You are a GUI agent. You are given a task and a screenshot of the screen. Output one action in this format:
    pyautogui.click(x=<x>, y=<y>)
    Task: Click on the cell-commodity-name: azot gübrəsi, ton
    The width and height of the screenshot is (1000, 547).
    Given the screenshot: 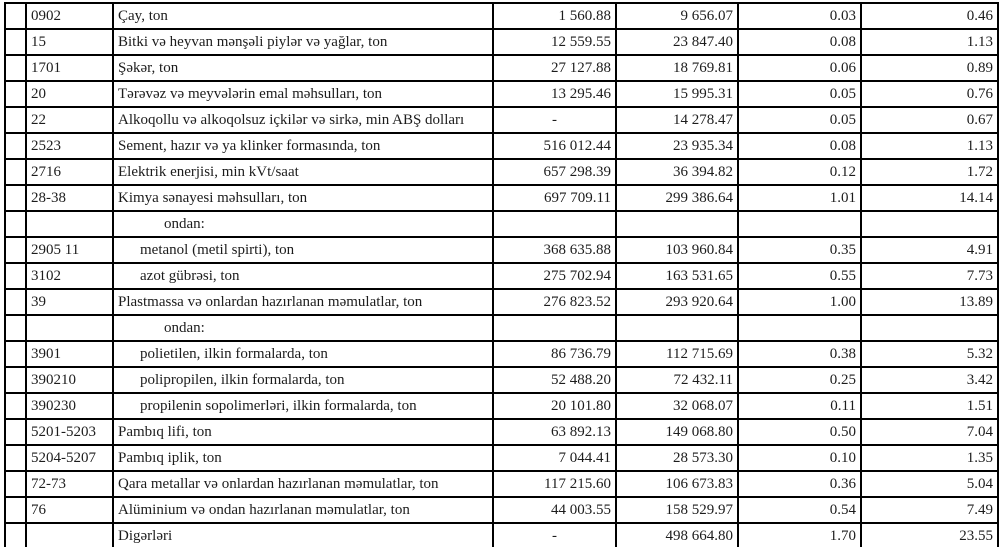 What is the action you would take?
    pyautogui.click(x=303, y=276)
    